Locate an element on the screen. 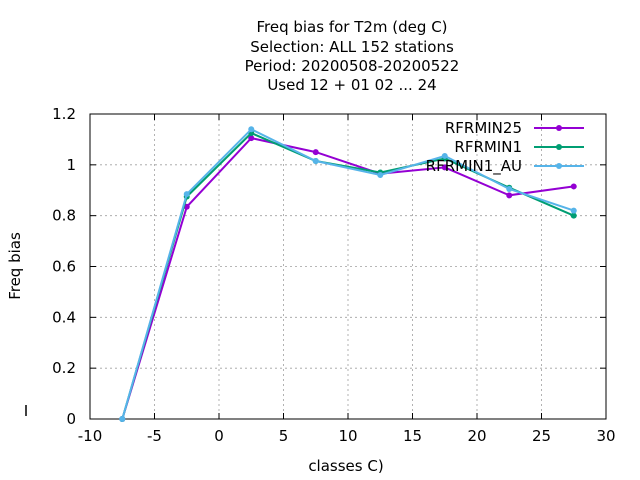  x-tick-label: 0 is located at coordinates (219, 436).